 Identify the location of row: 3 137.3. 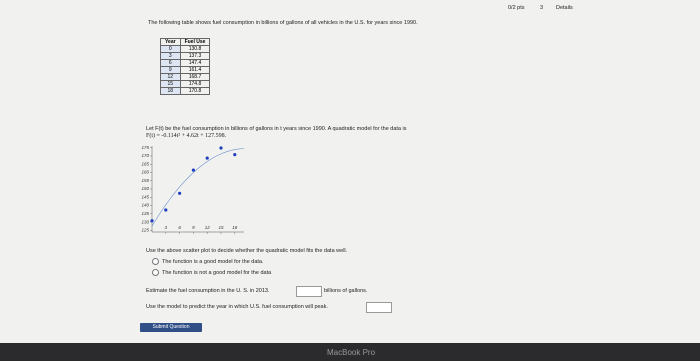
(185, 56).